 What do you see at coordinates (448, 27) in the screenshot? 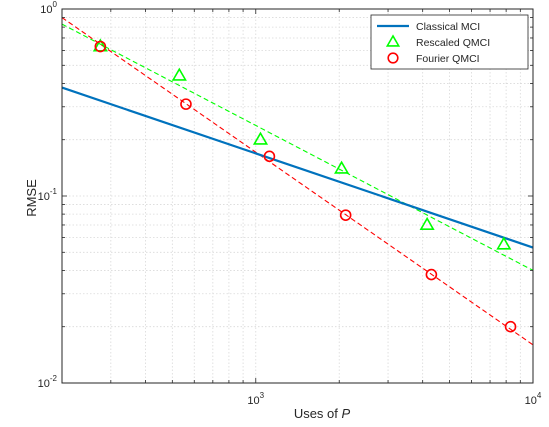
I see `legend-label: Classical MCI` at bounding box center [448, 27].